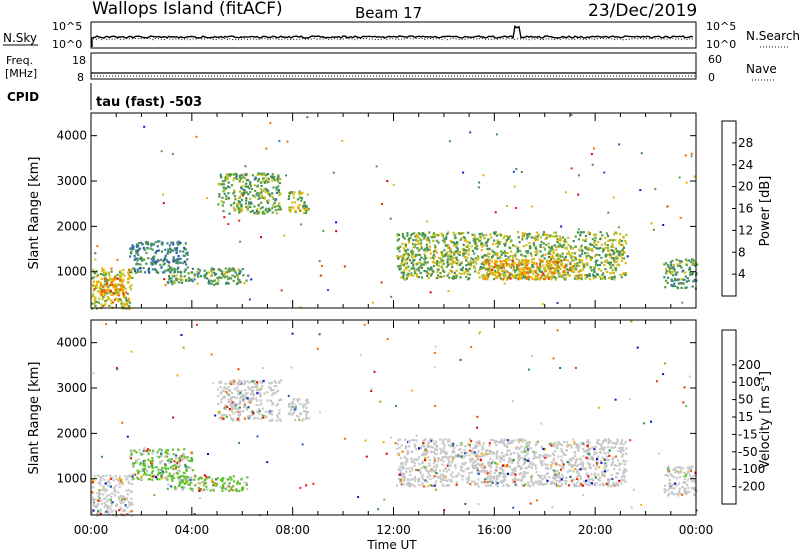 The image size is (800, 554). Describe the element at coordinates (393, 35) in the screenshot. I see `noise-panel-frame` at that location.